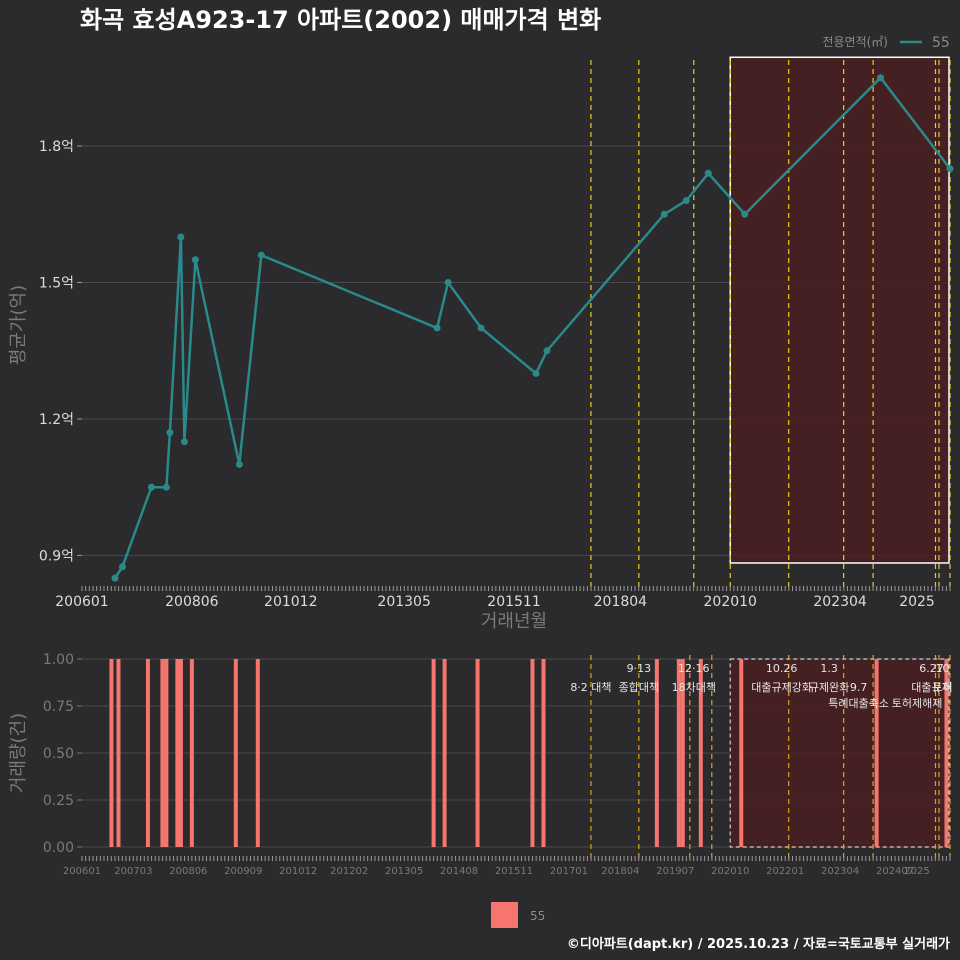  Describe the element at coordinates (56, 556) in the screenshot. I see `price-y-tick-label-0: 0.9억` at that location.